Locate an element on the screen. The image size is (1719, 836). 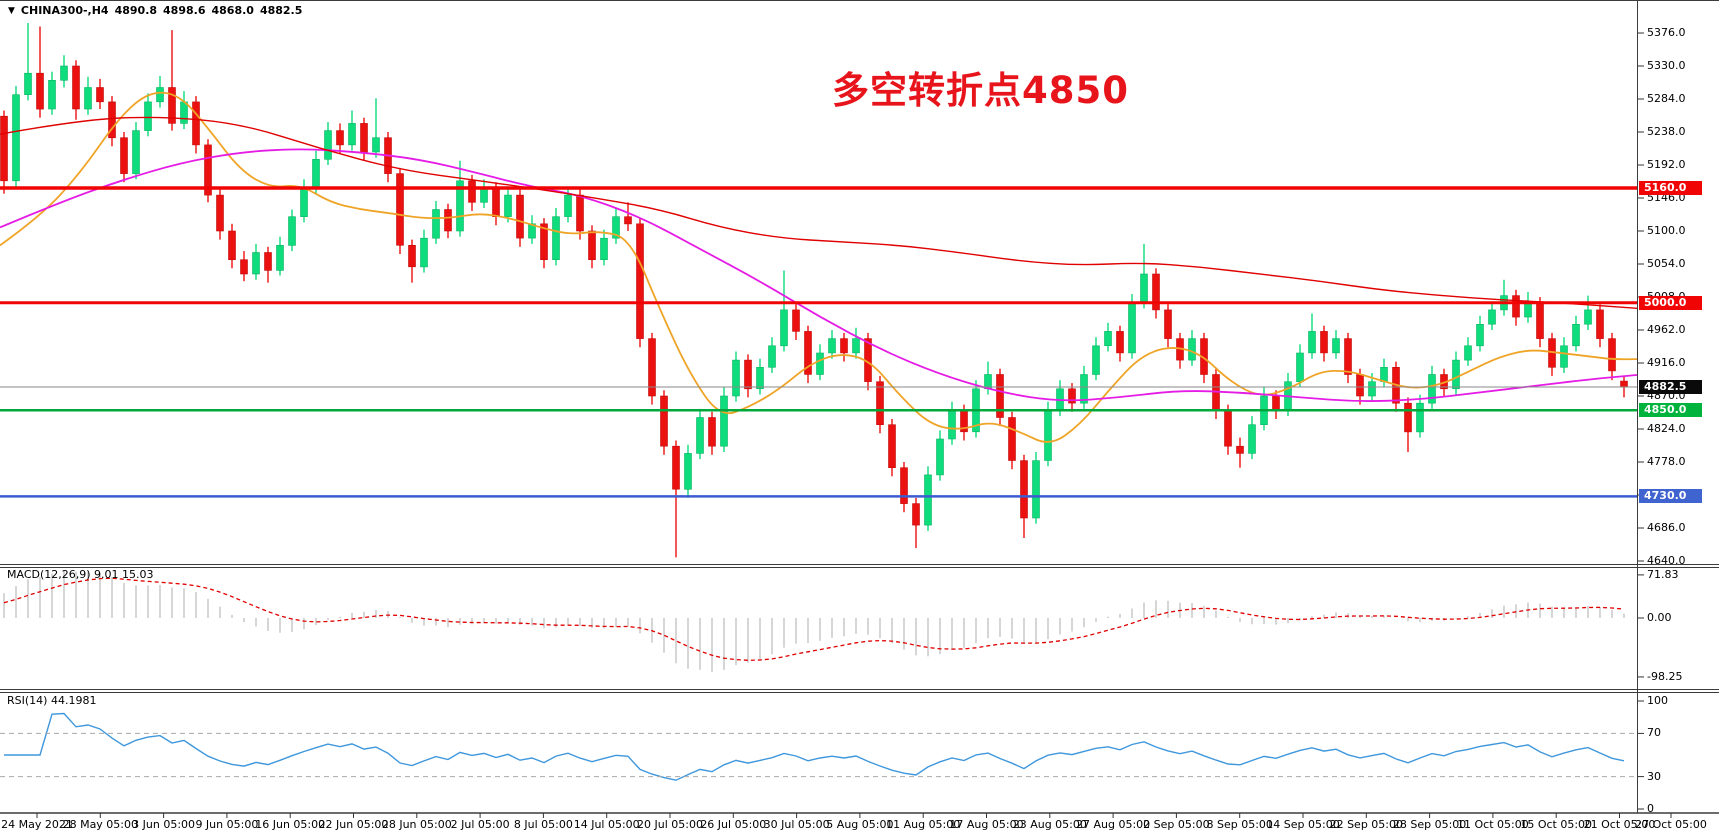
date-axis-label: 21 Oct 05:00 is located at coordinates (1619, 824).